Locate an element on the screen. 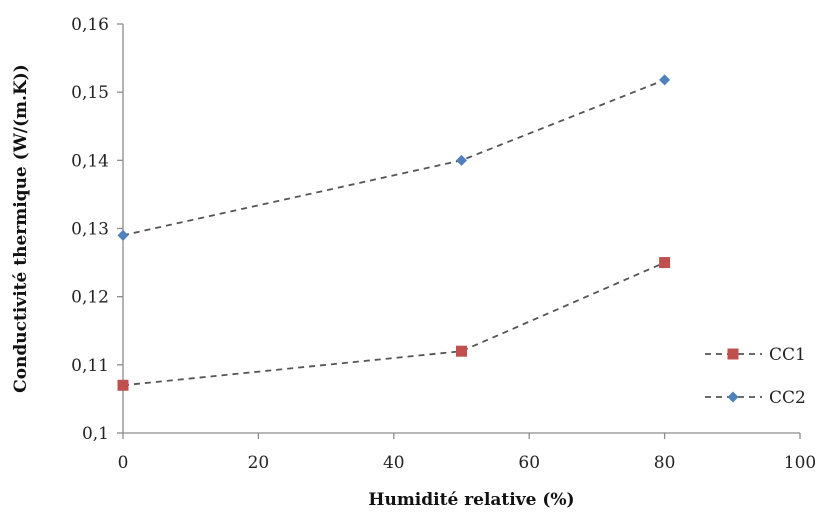  x-tick-label: 80 is located at coordinates (665, 463).